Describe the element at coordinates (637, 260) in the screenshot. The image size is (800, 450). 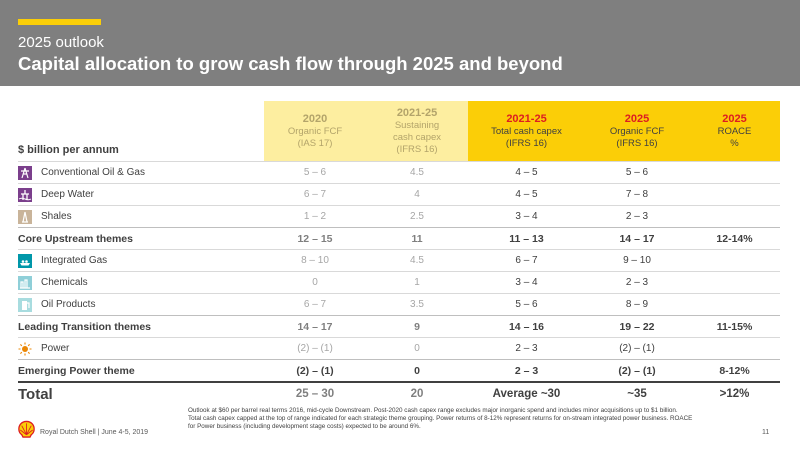
I see `table-cell: 9 – 10` at that location.